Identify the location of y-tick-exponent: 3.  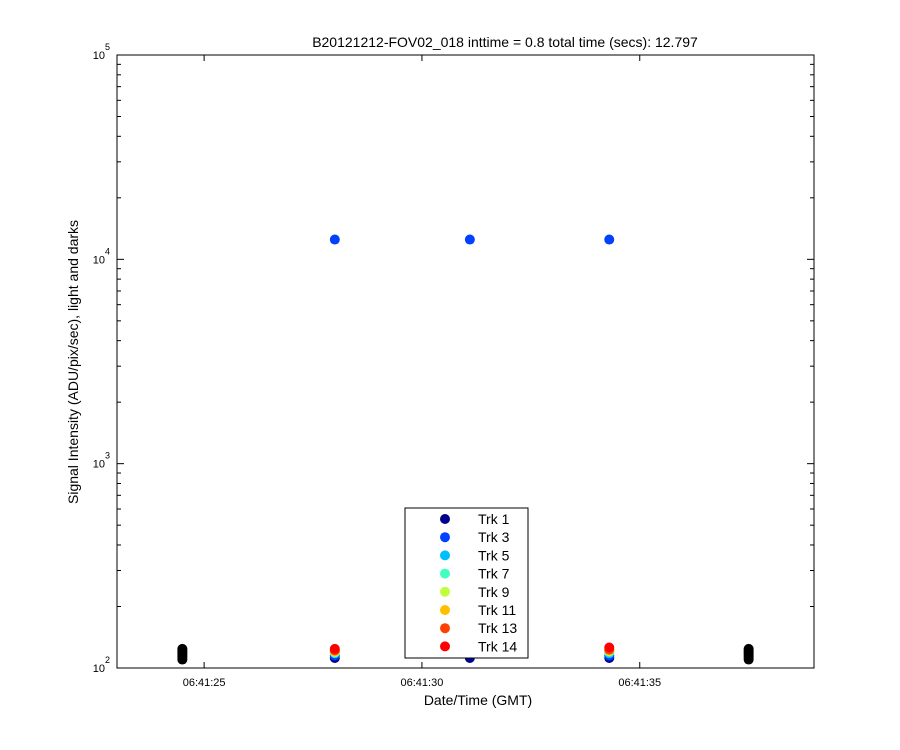
(107, 456).